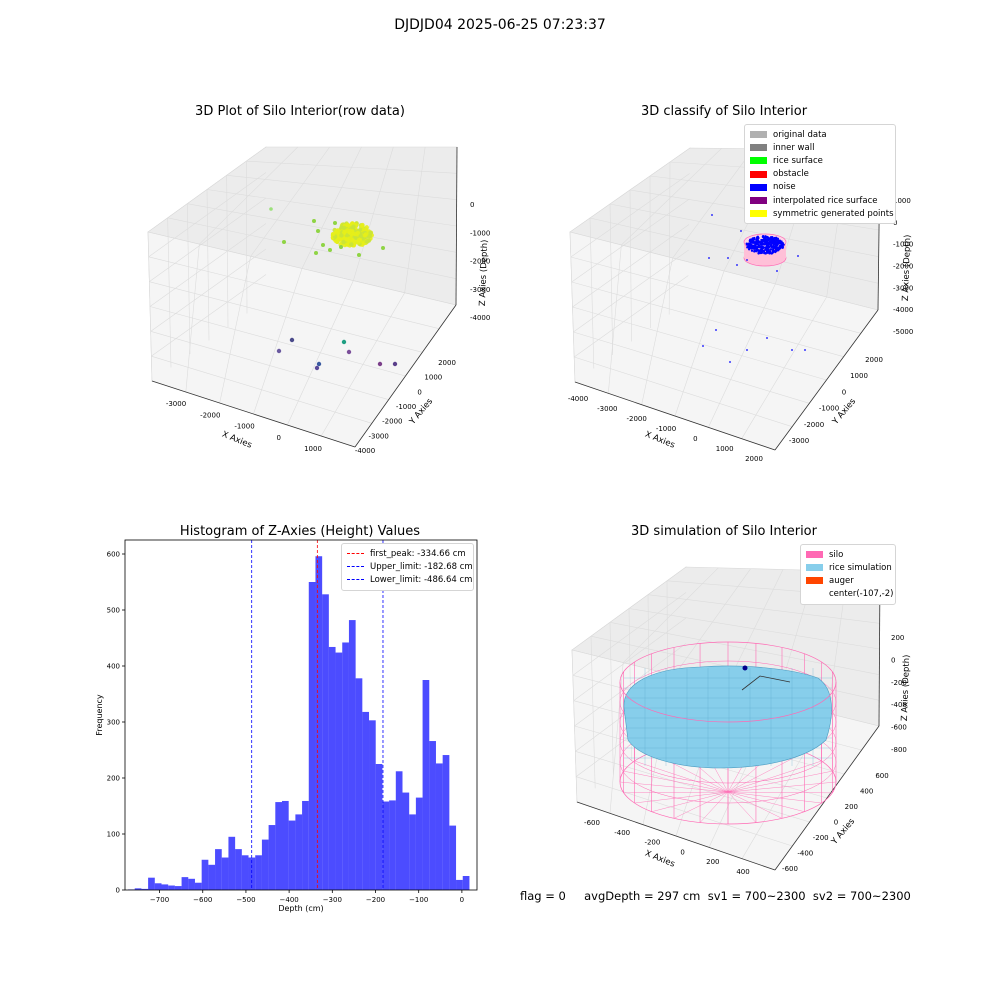  I want to click on x-tick-label: 200, so click(712, 862).